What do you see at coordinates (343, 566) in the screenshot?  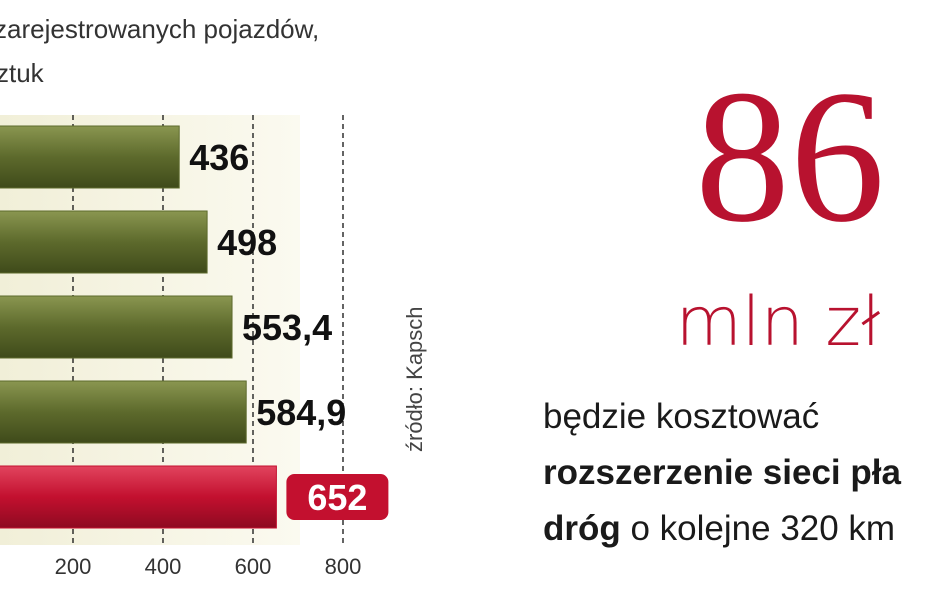 I see `x-tick-label: 800` at bounding box center [343, 566].